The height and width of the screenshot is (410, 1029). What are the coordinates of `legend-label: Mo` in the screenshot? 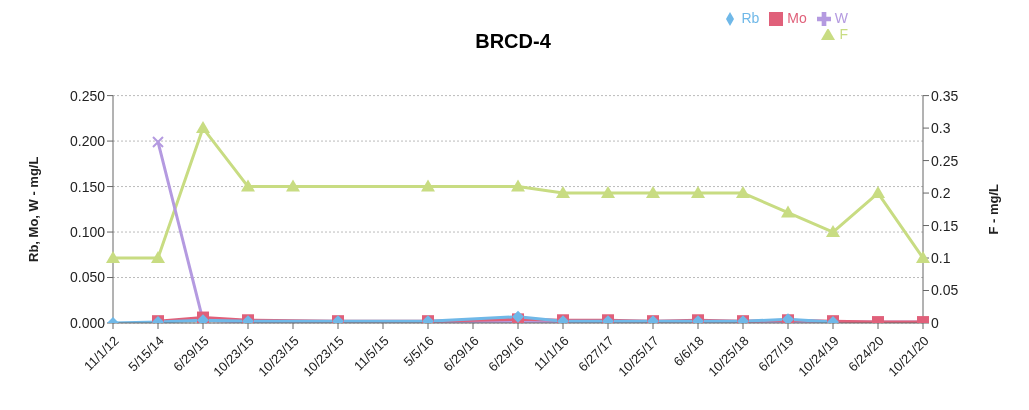 It's located at (797, 18).